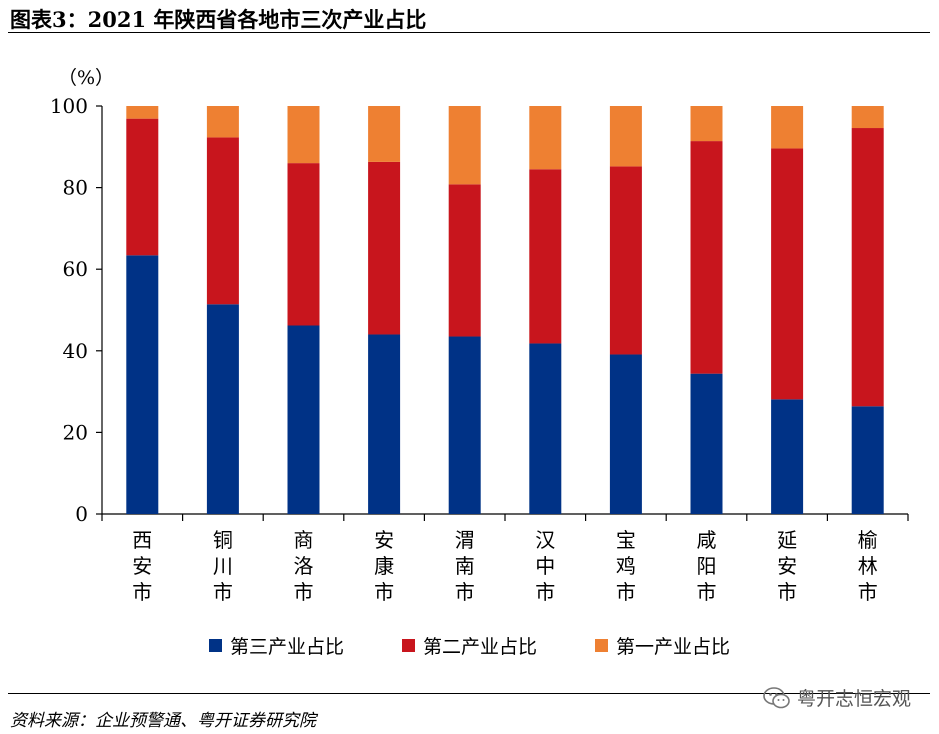 This screenshot has height=734, width=939. What do you see at coordinates (75, 188) in the screenshot?
I see `y-tick-label: 80` at bounding box center [75, 188].